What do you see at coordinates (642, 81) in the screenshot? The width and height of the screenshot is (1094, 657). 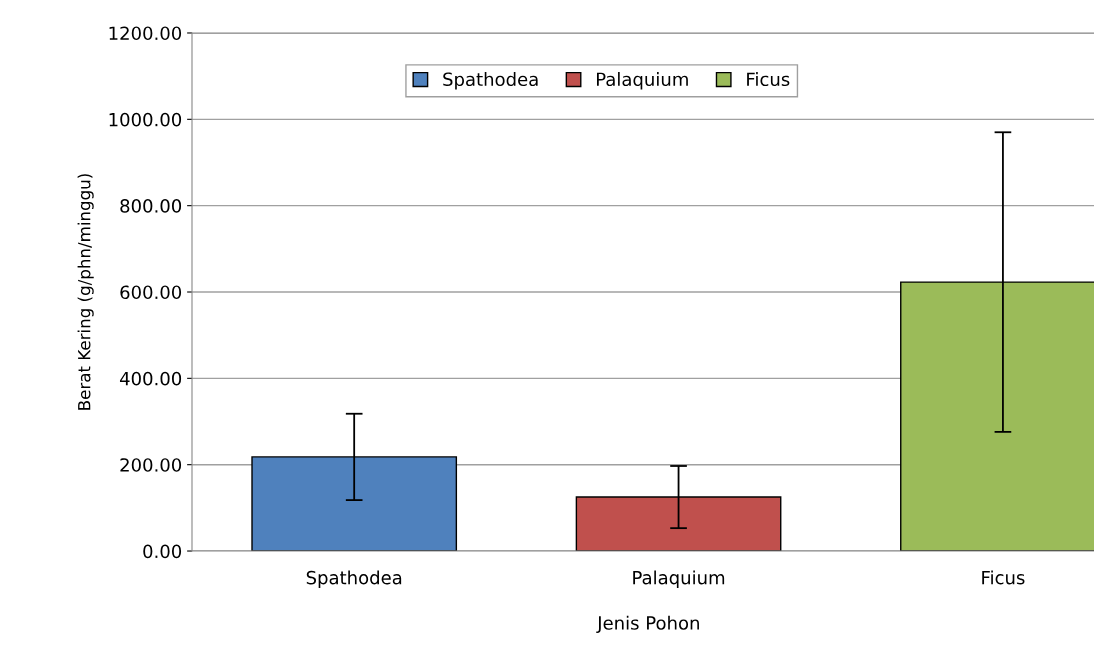 I see `legend-label: Palaquium` at bounding box center [642, 81].